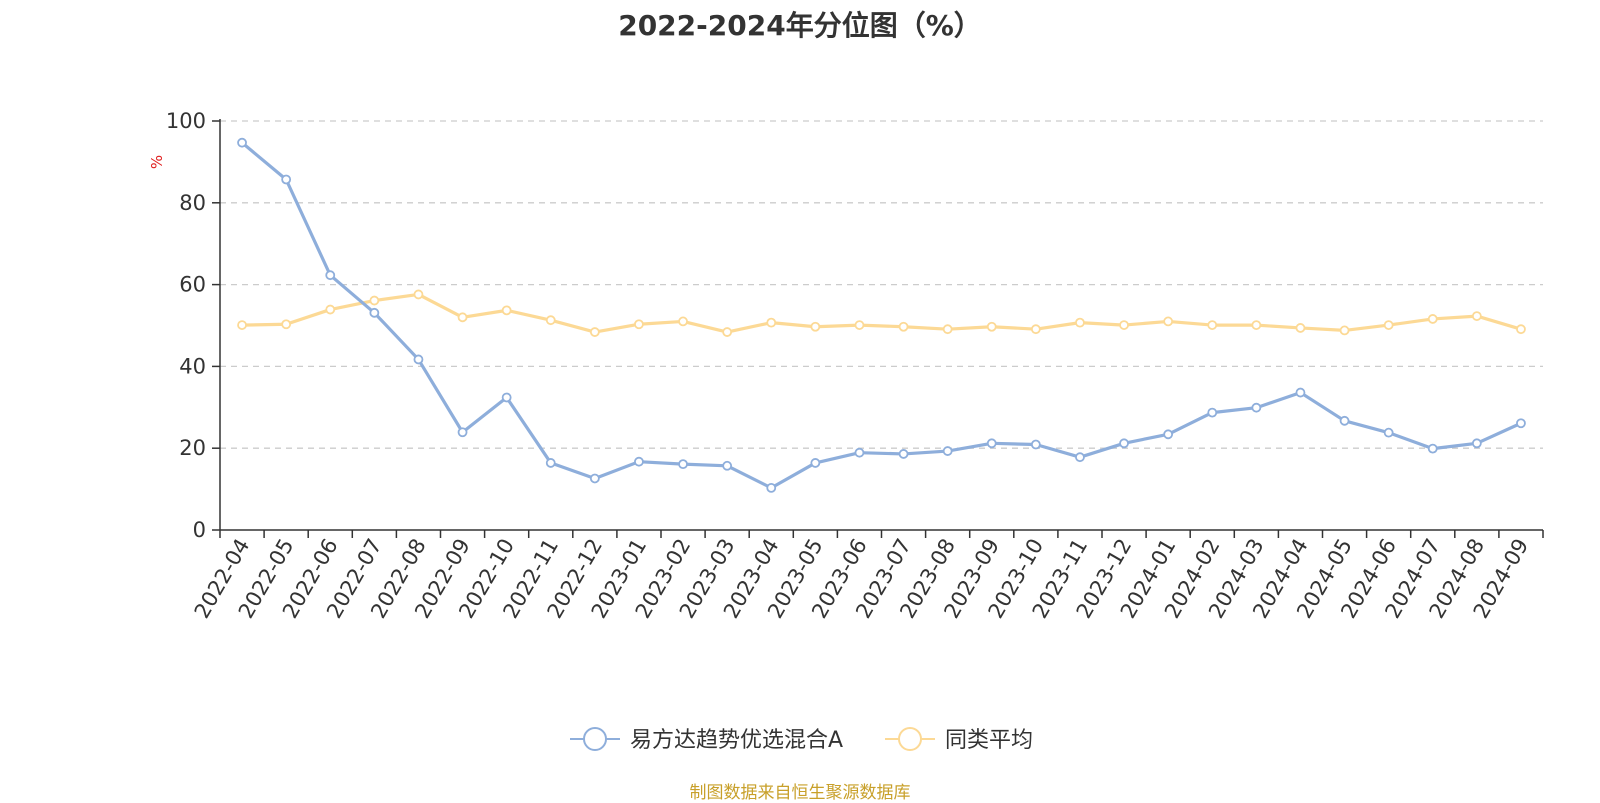 This screenshot has width=1600, height=803. What do you see at coordinates (186, 121) in the screenshot?
I see `y-tick-label: 100` at bounding box center [186, 121].